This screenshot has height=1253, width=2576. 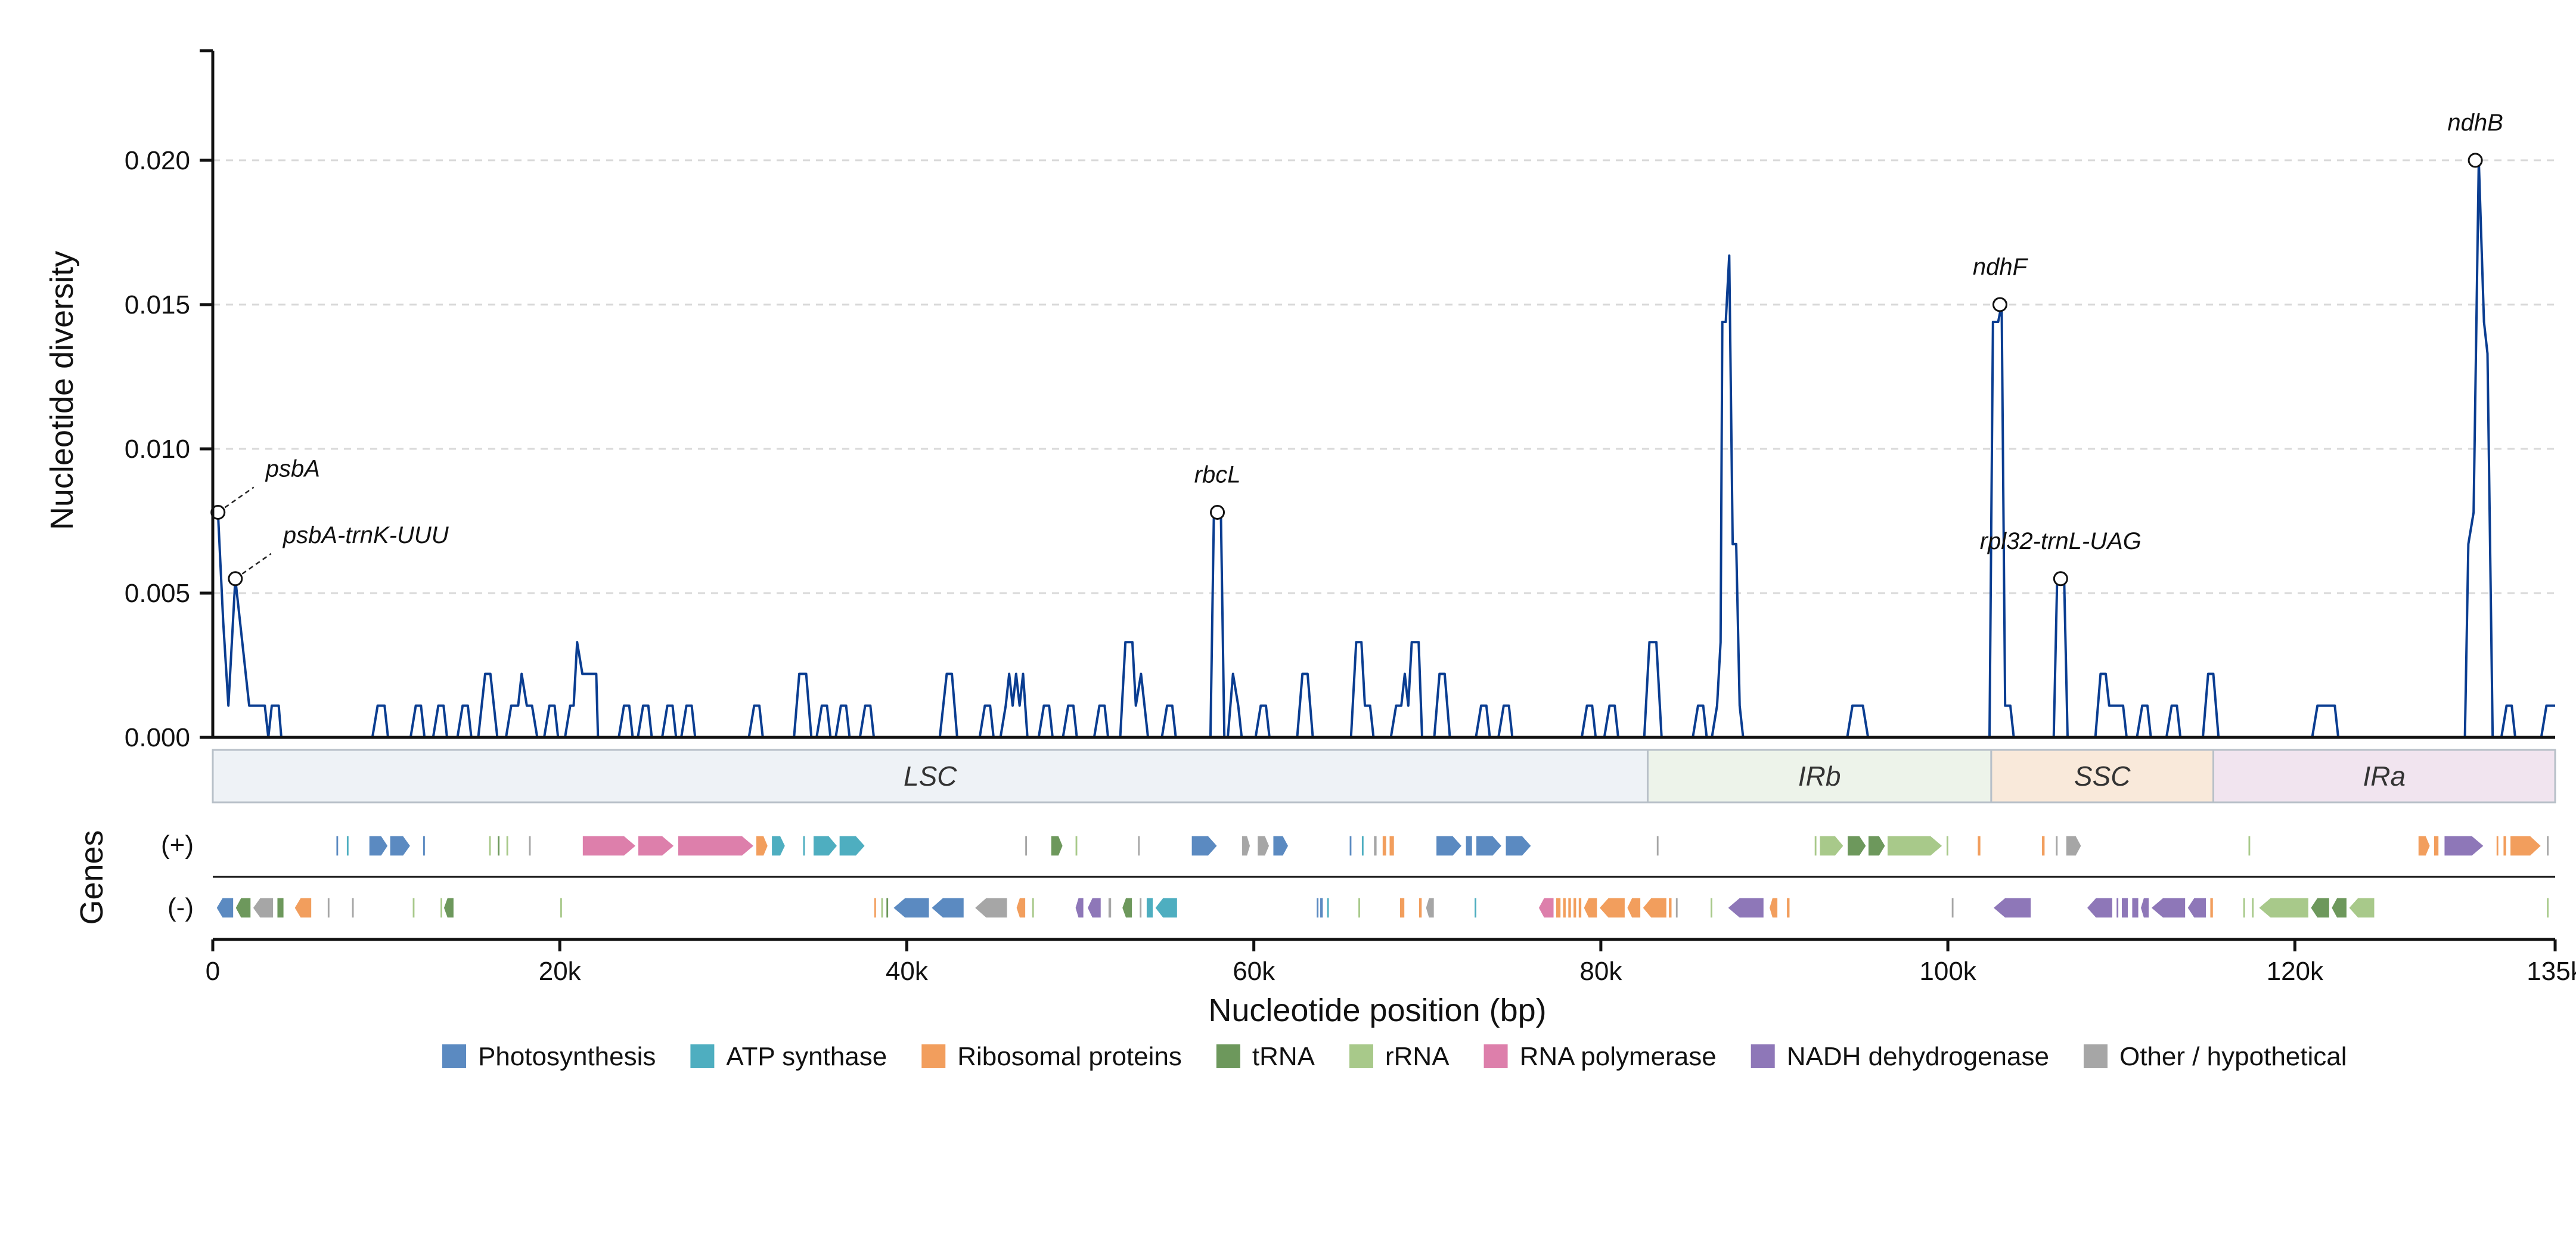 What do you see at coordinates (158, 593) in the screenshot?
I see `y-tick-label: 0.005` at bounding box center [158, 593].